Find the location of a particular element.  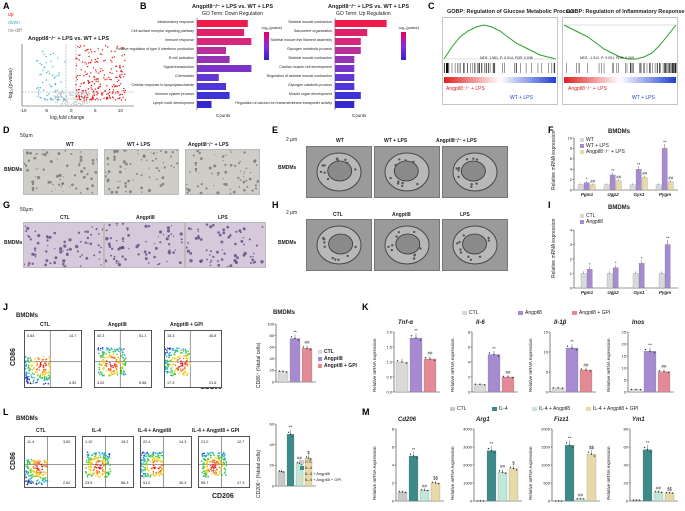

go-term-label: Lymph node development is located at coordinates (173, 103).